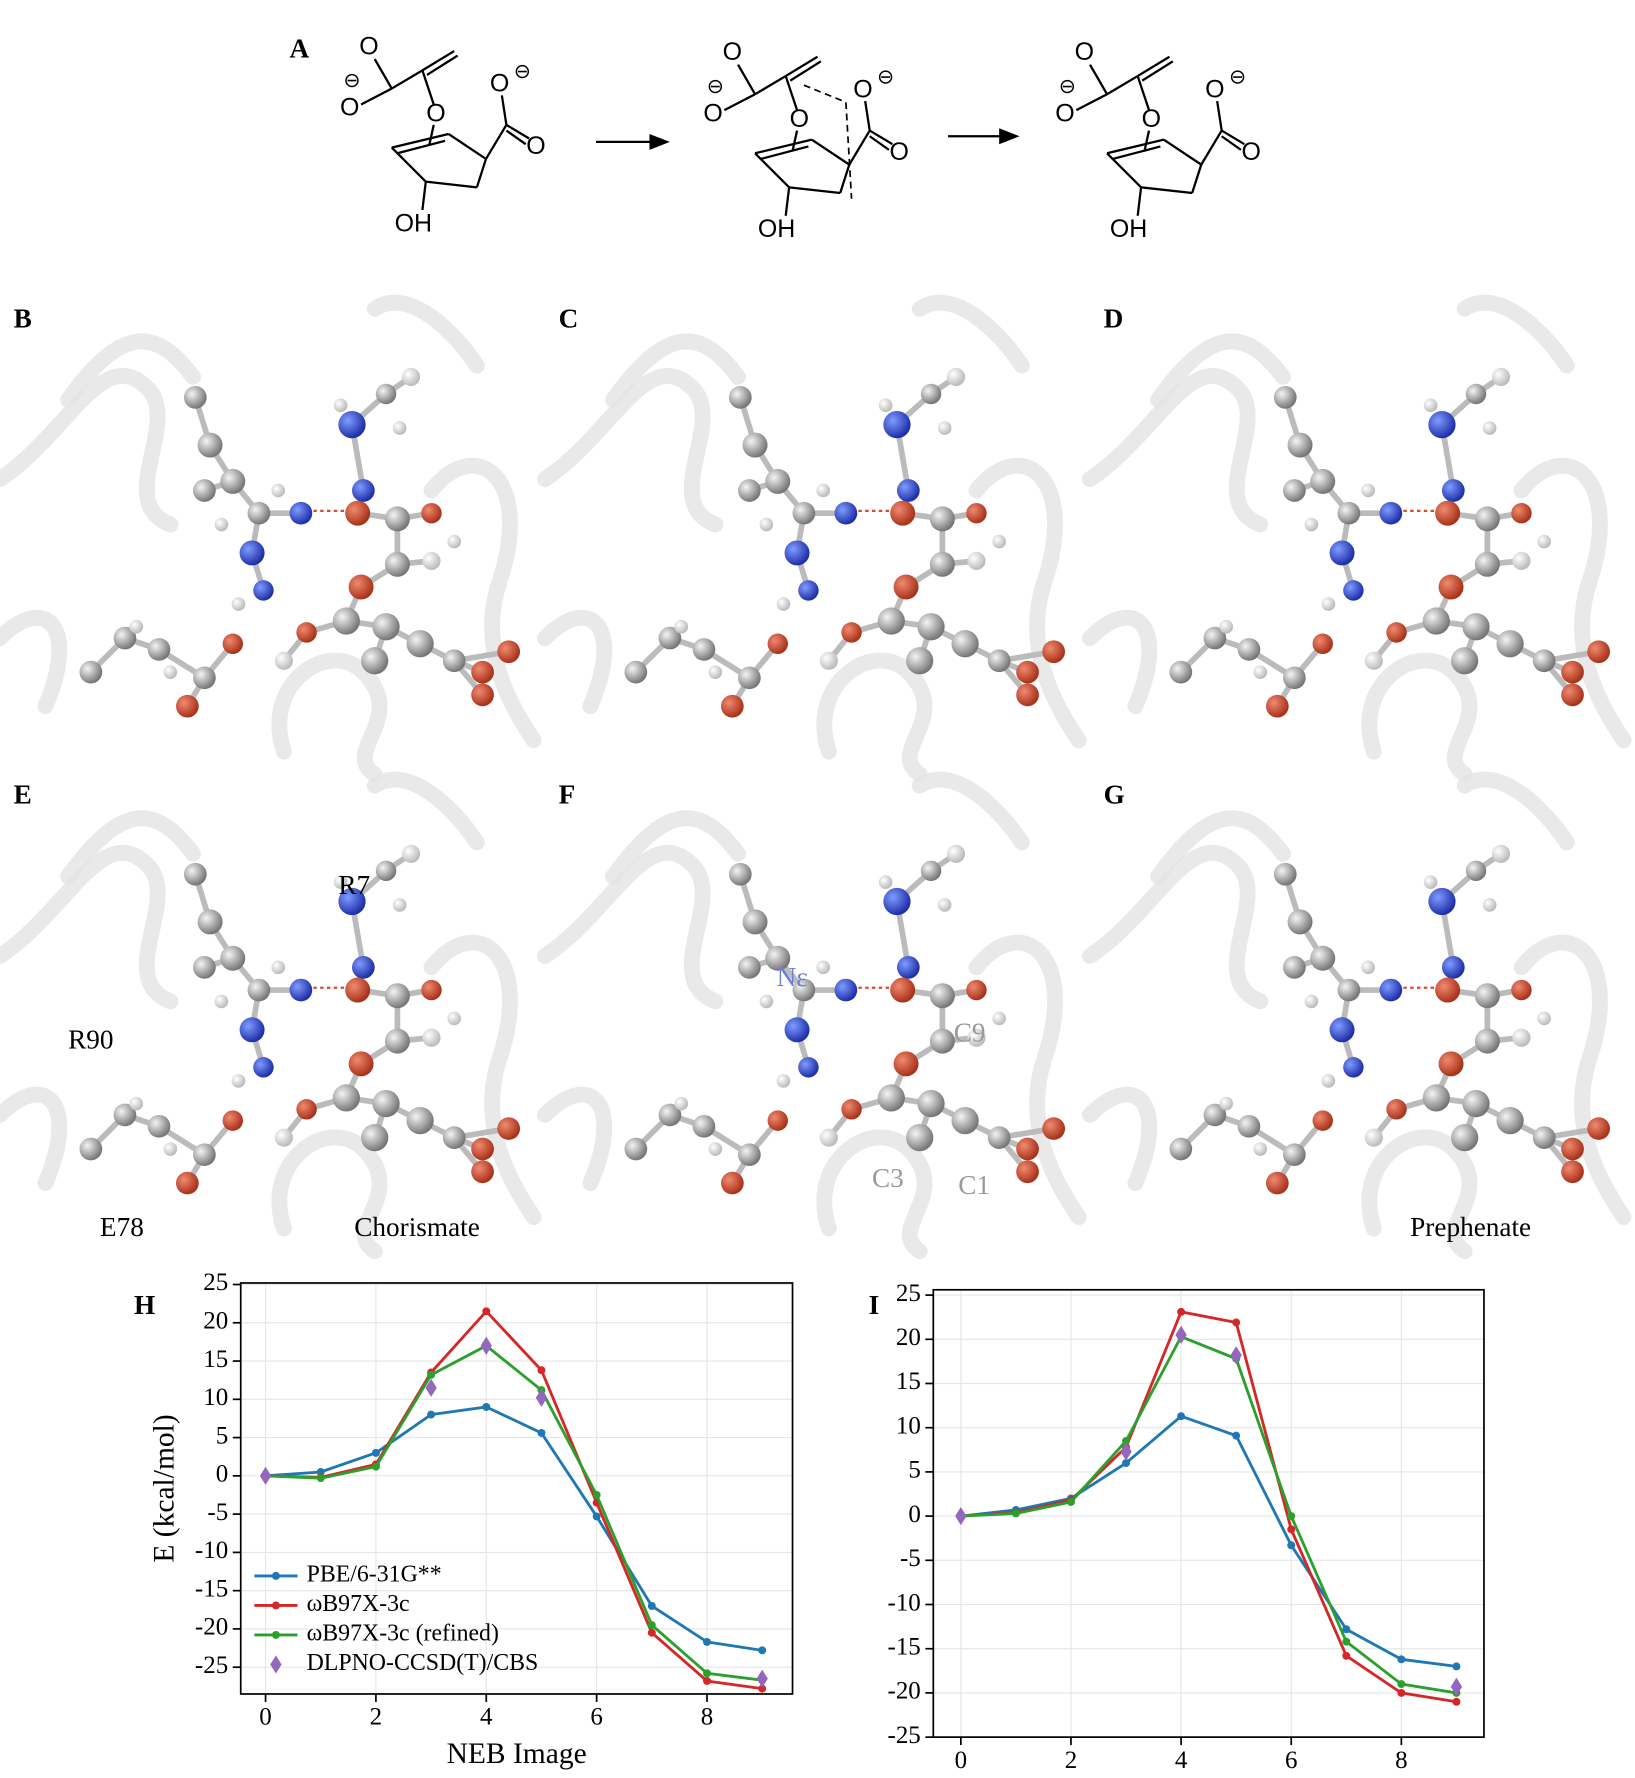 This screenshot has width=1635, height=1778. What do you see at coordinates (215, 1321) in the screenshot?
I see `y-tick-label: 20` at bounding box center [215, 1321].